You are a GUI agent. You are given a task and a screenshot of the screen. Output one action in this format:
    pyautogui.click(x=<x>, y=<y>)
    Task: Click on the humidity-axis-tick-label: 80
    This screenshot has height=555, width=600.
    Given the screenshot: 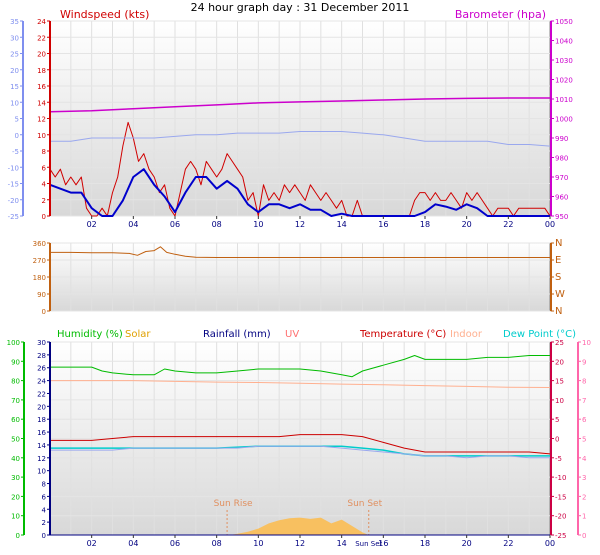 What is the action you would take?
    pyautogui.click(x=15, y=382)
    